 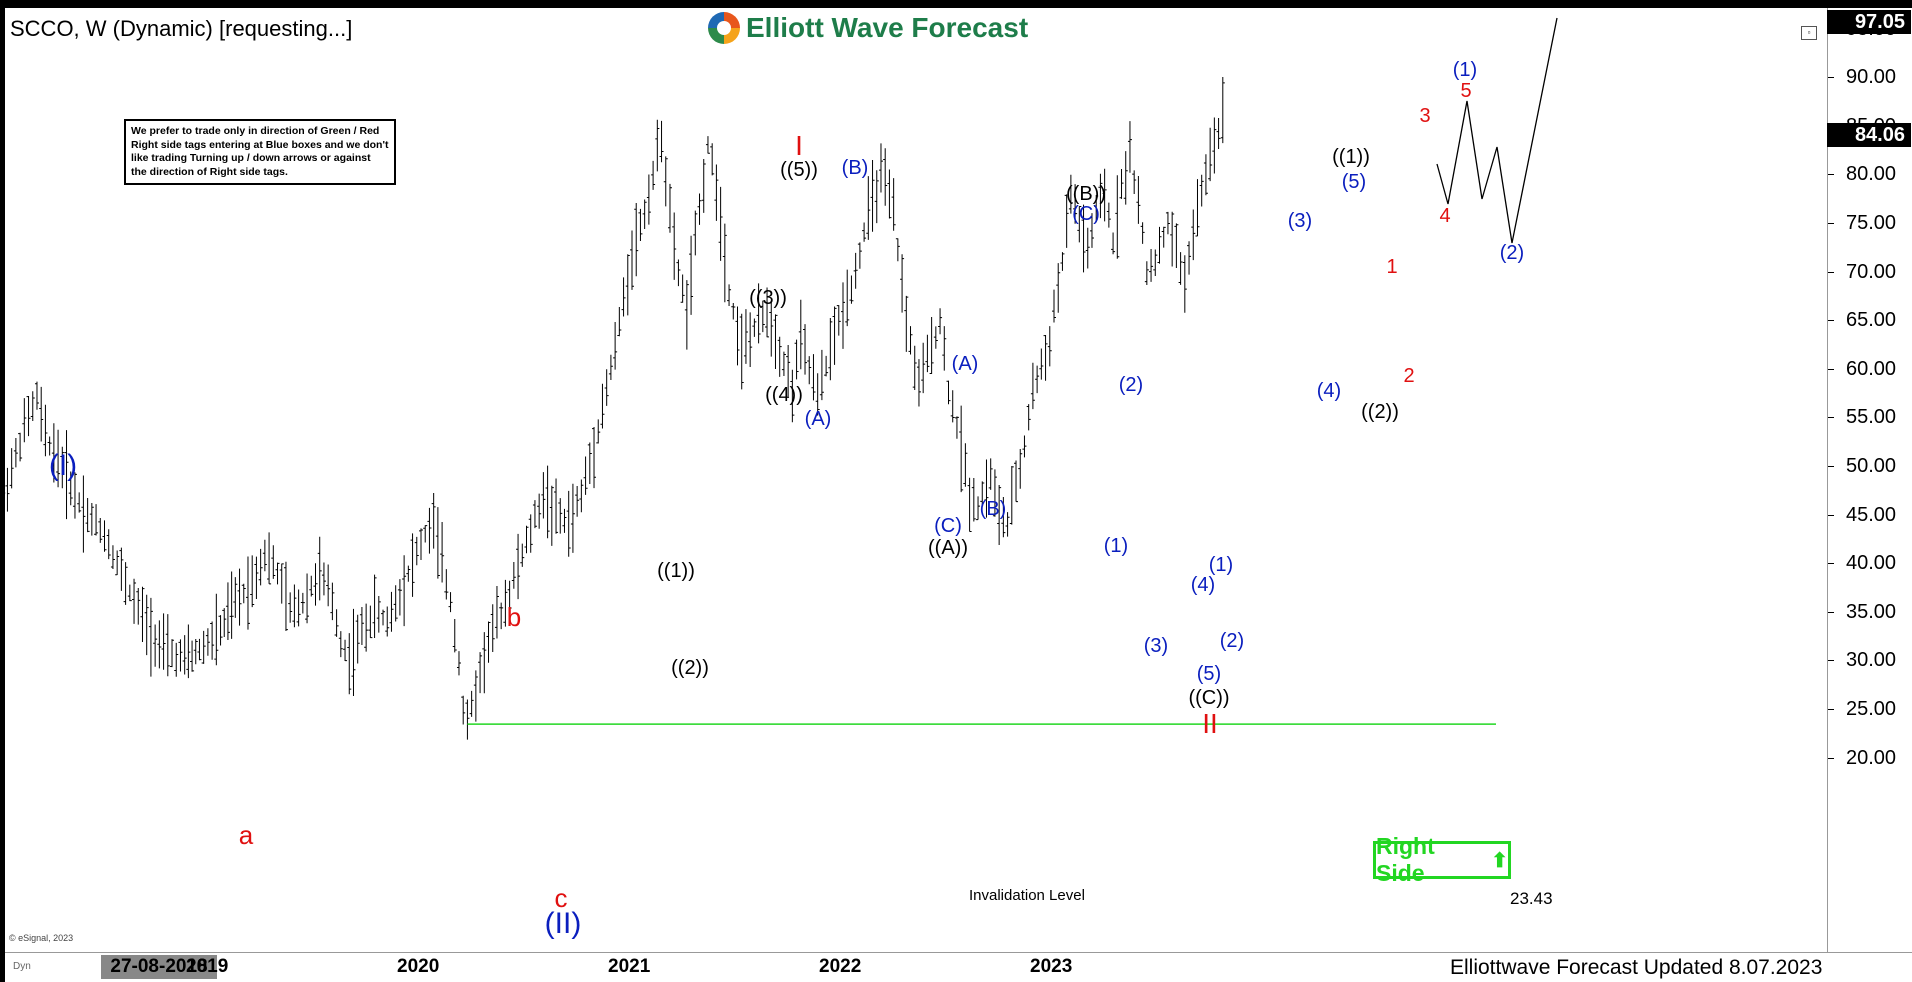 What do you see at coordinates (1871, 612) in the screenshot?
I see `price-tick: 35.00` at bounding box center [1871, 612].